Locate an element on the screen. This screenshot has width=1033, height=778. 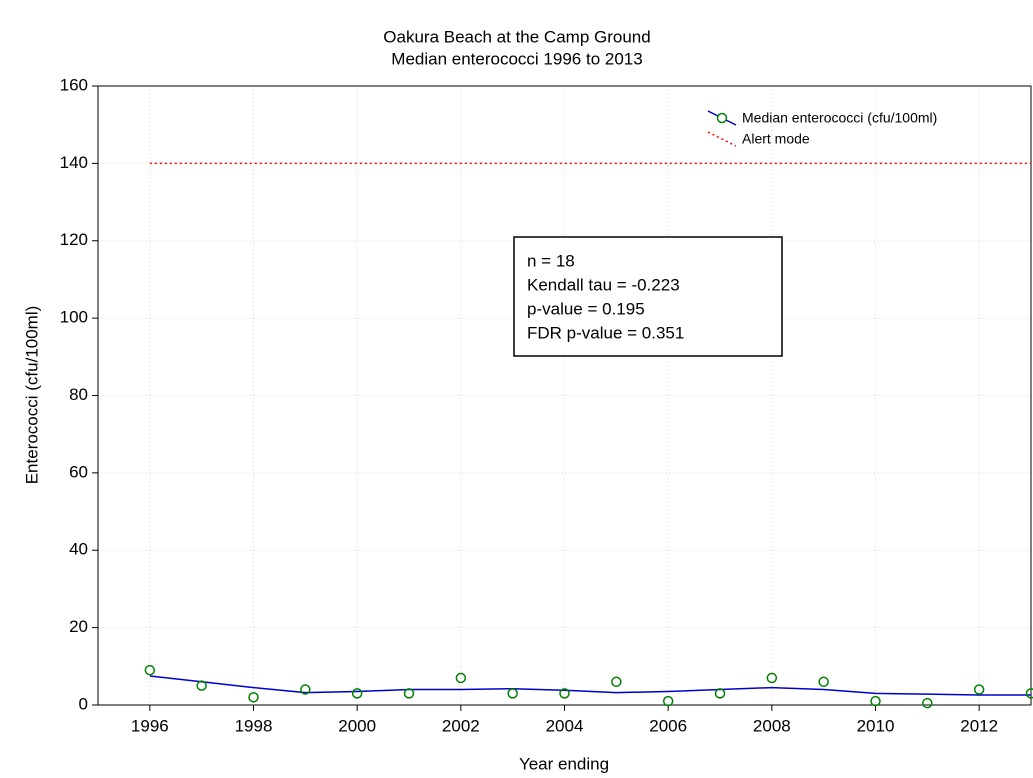
annotation-text: FDR p-value = 0.351 is located at coordinates (605, 332).